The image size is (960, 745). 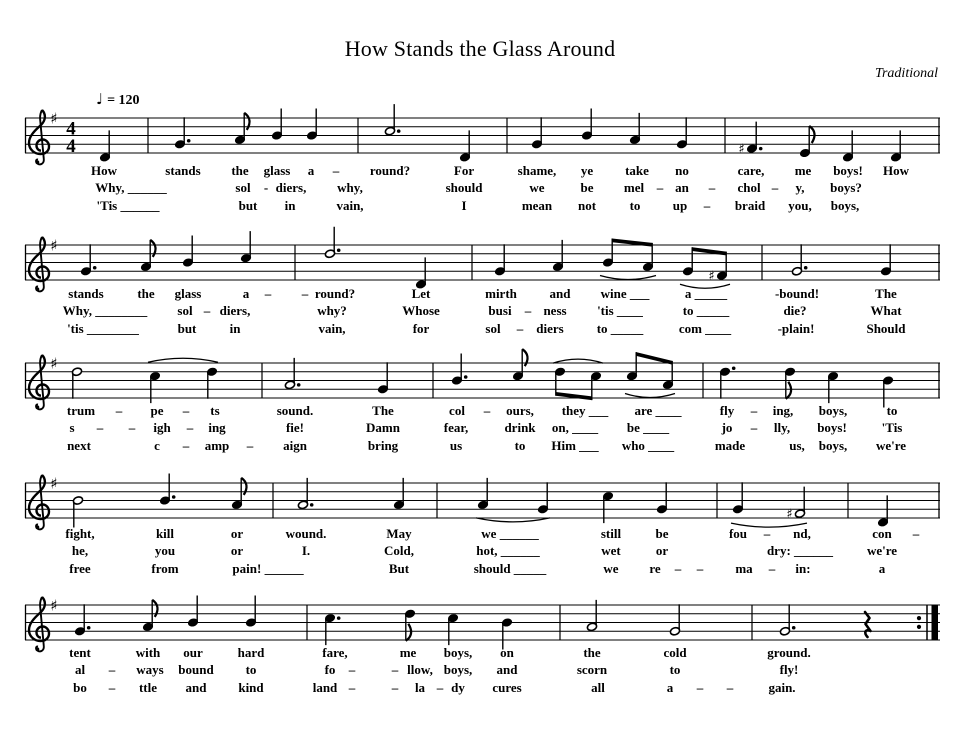 I want to click on lyric-syllable: we, so click(x=610, y=568).